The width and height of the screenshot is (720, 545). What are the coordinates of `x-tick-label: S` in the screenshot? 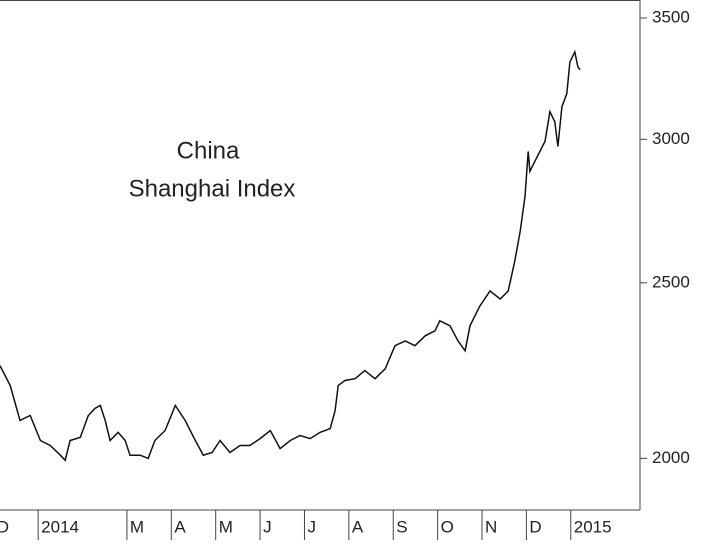 It's located at (401, 526).